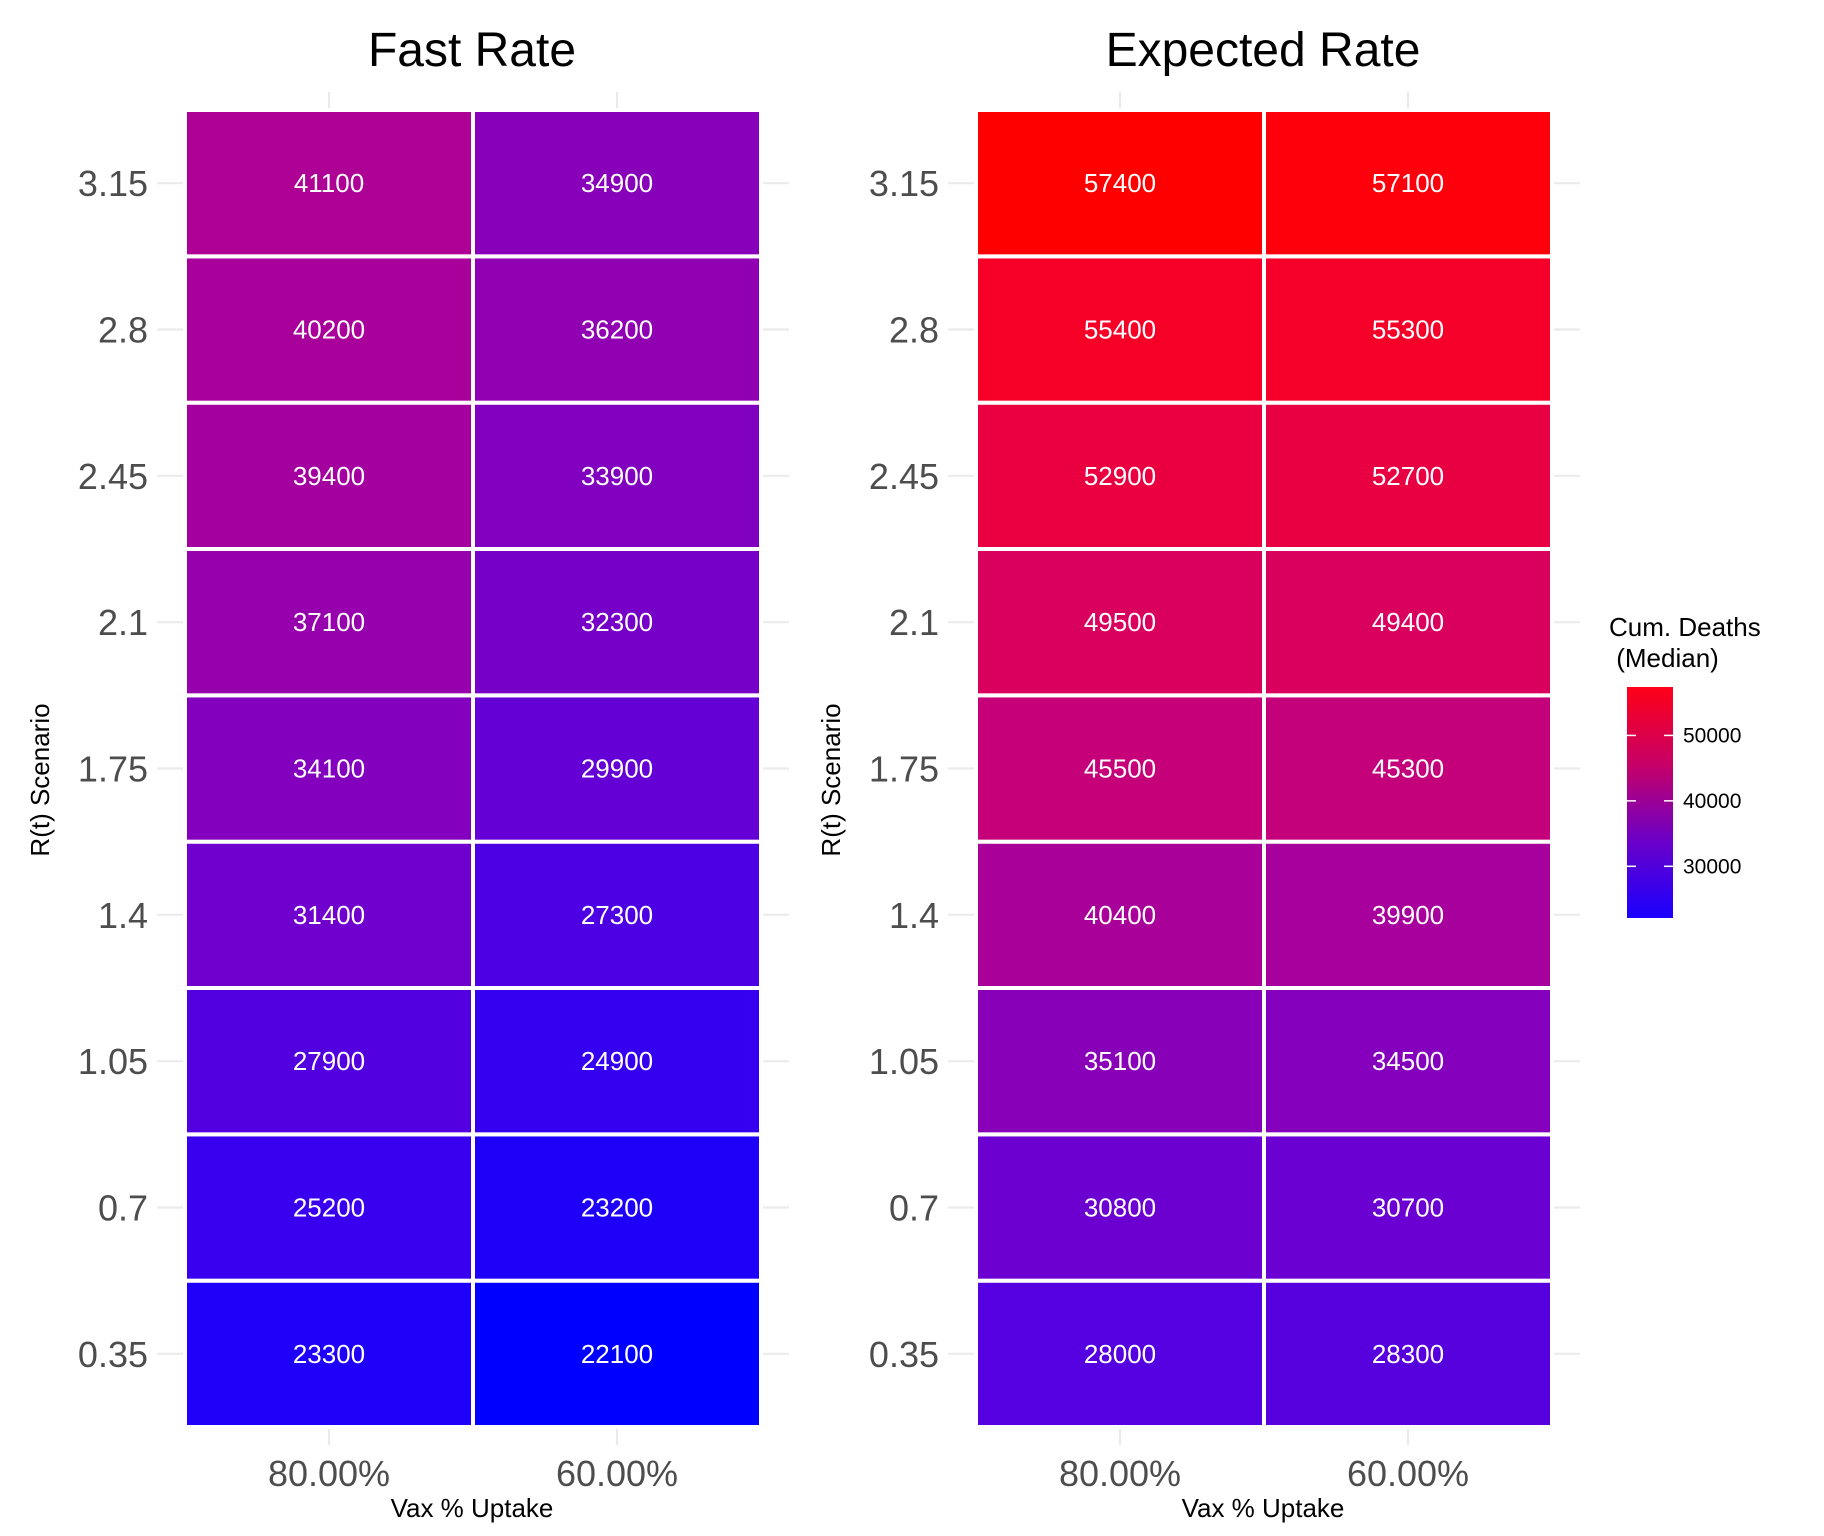  I want to click on color-legend: Cum. Deaths (Median) 30000 40000 50000, so click(1685, 765).